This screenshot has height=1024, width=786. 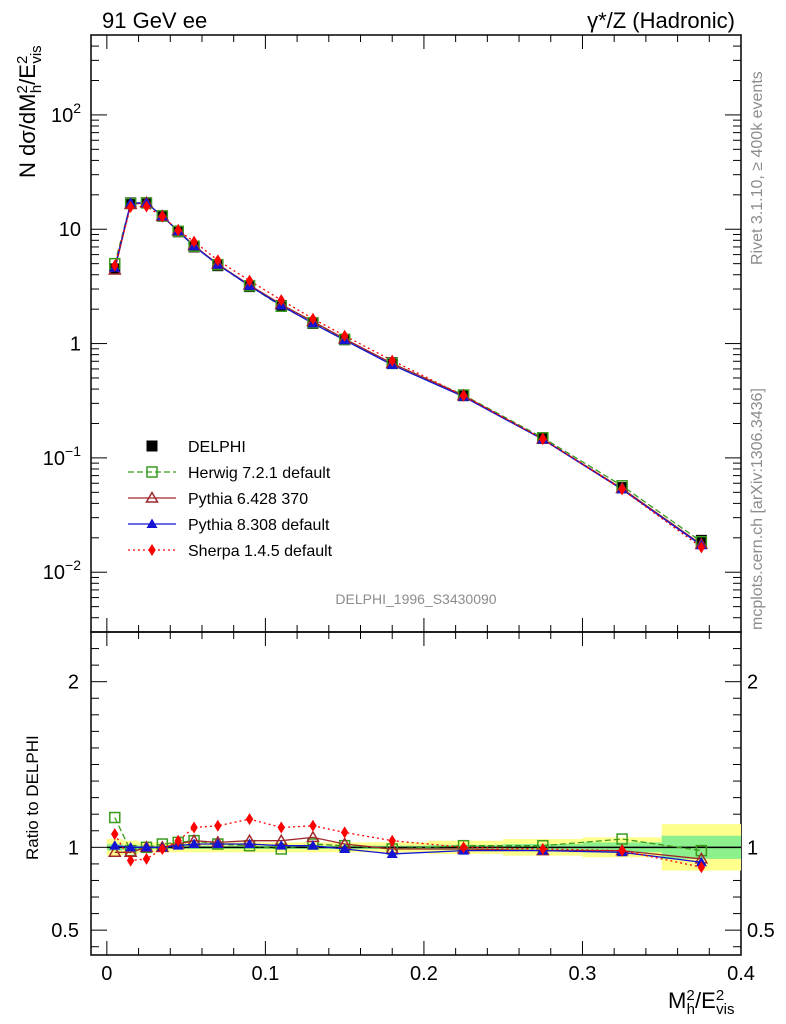 What do you see at coordinates (217, 447) in the screenshot?
I see `legend-label: DELPHI` at bounding box center [217, 447].